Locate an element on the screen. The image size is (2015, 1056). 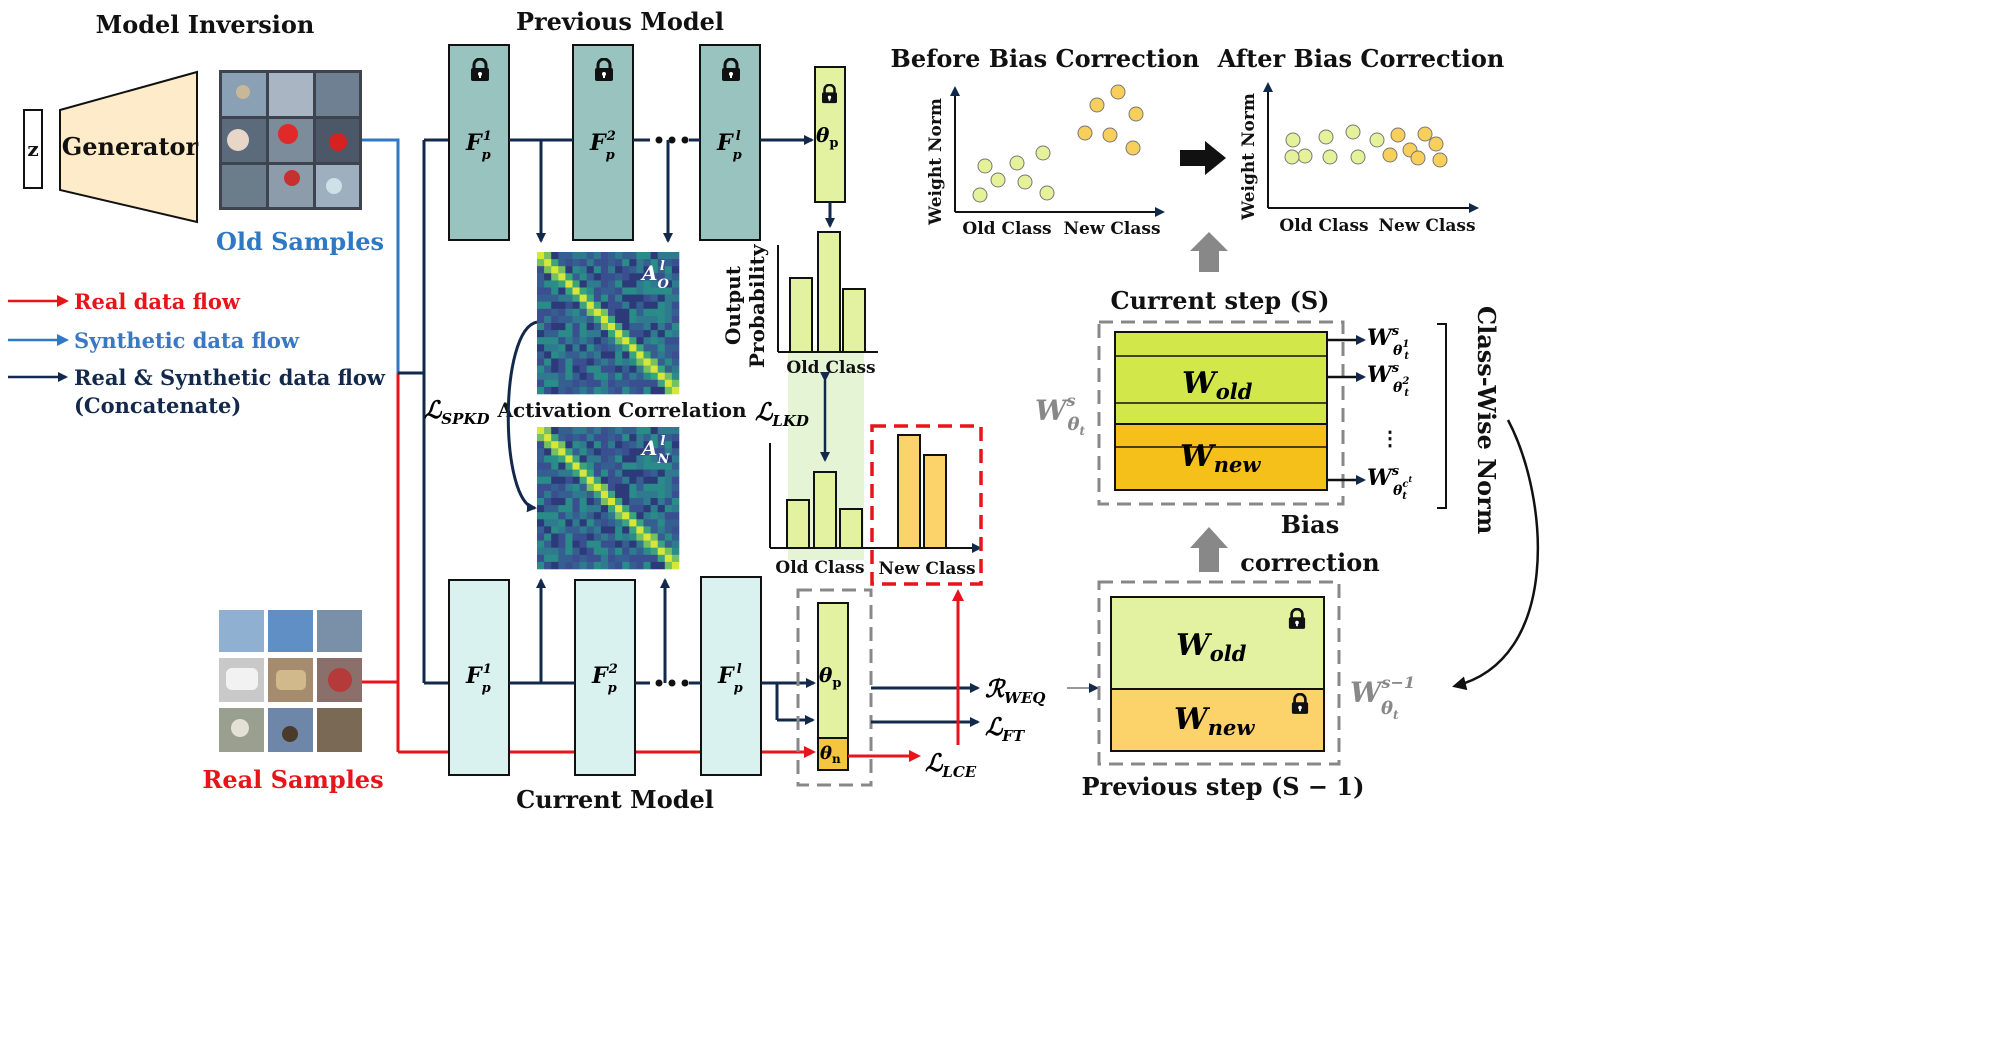
svg-text: ANl is located at coordinates (655, 450).